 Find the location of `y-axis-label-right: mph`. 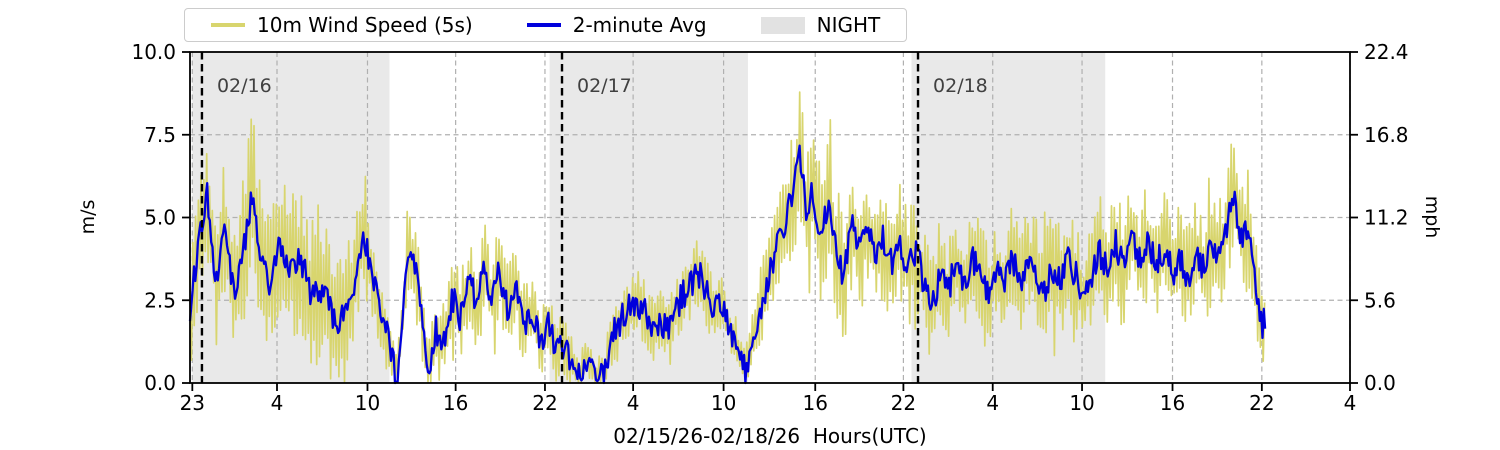

y-axis-label-right: mph is located at coordinates (1432, 217).